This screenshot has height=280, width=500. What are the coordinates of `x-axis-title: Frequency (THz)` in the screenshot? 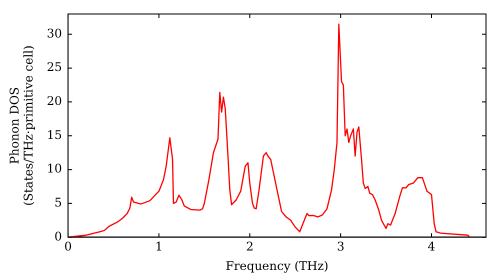 It's located at (277, 265).